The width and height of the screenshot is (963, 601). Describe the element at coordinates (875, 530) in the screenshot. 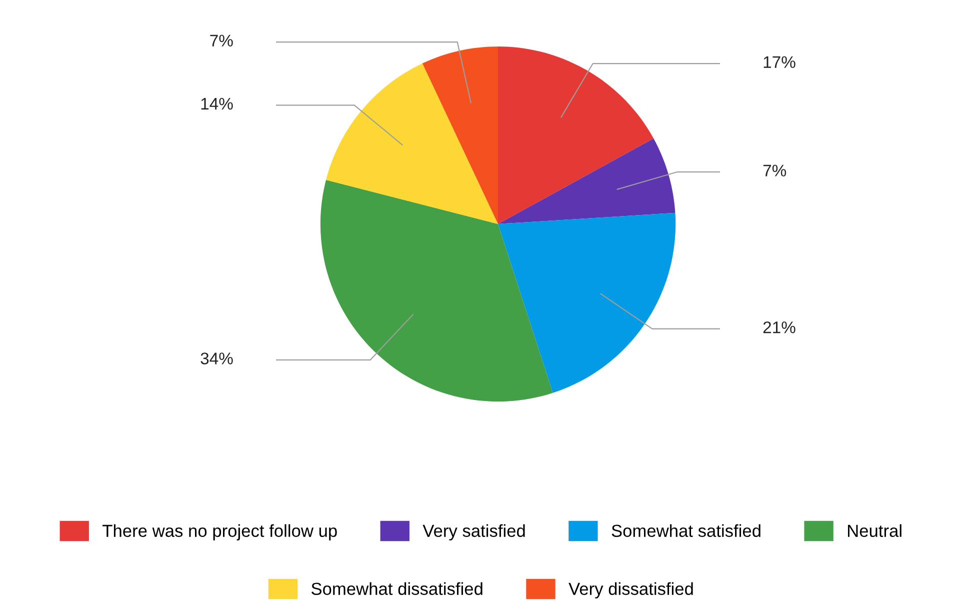

I see `legend-label: Neutral` at that location.